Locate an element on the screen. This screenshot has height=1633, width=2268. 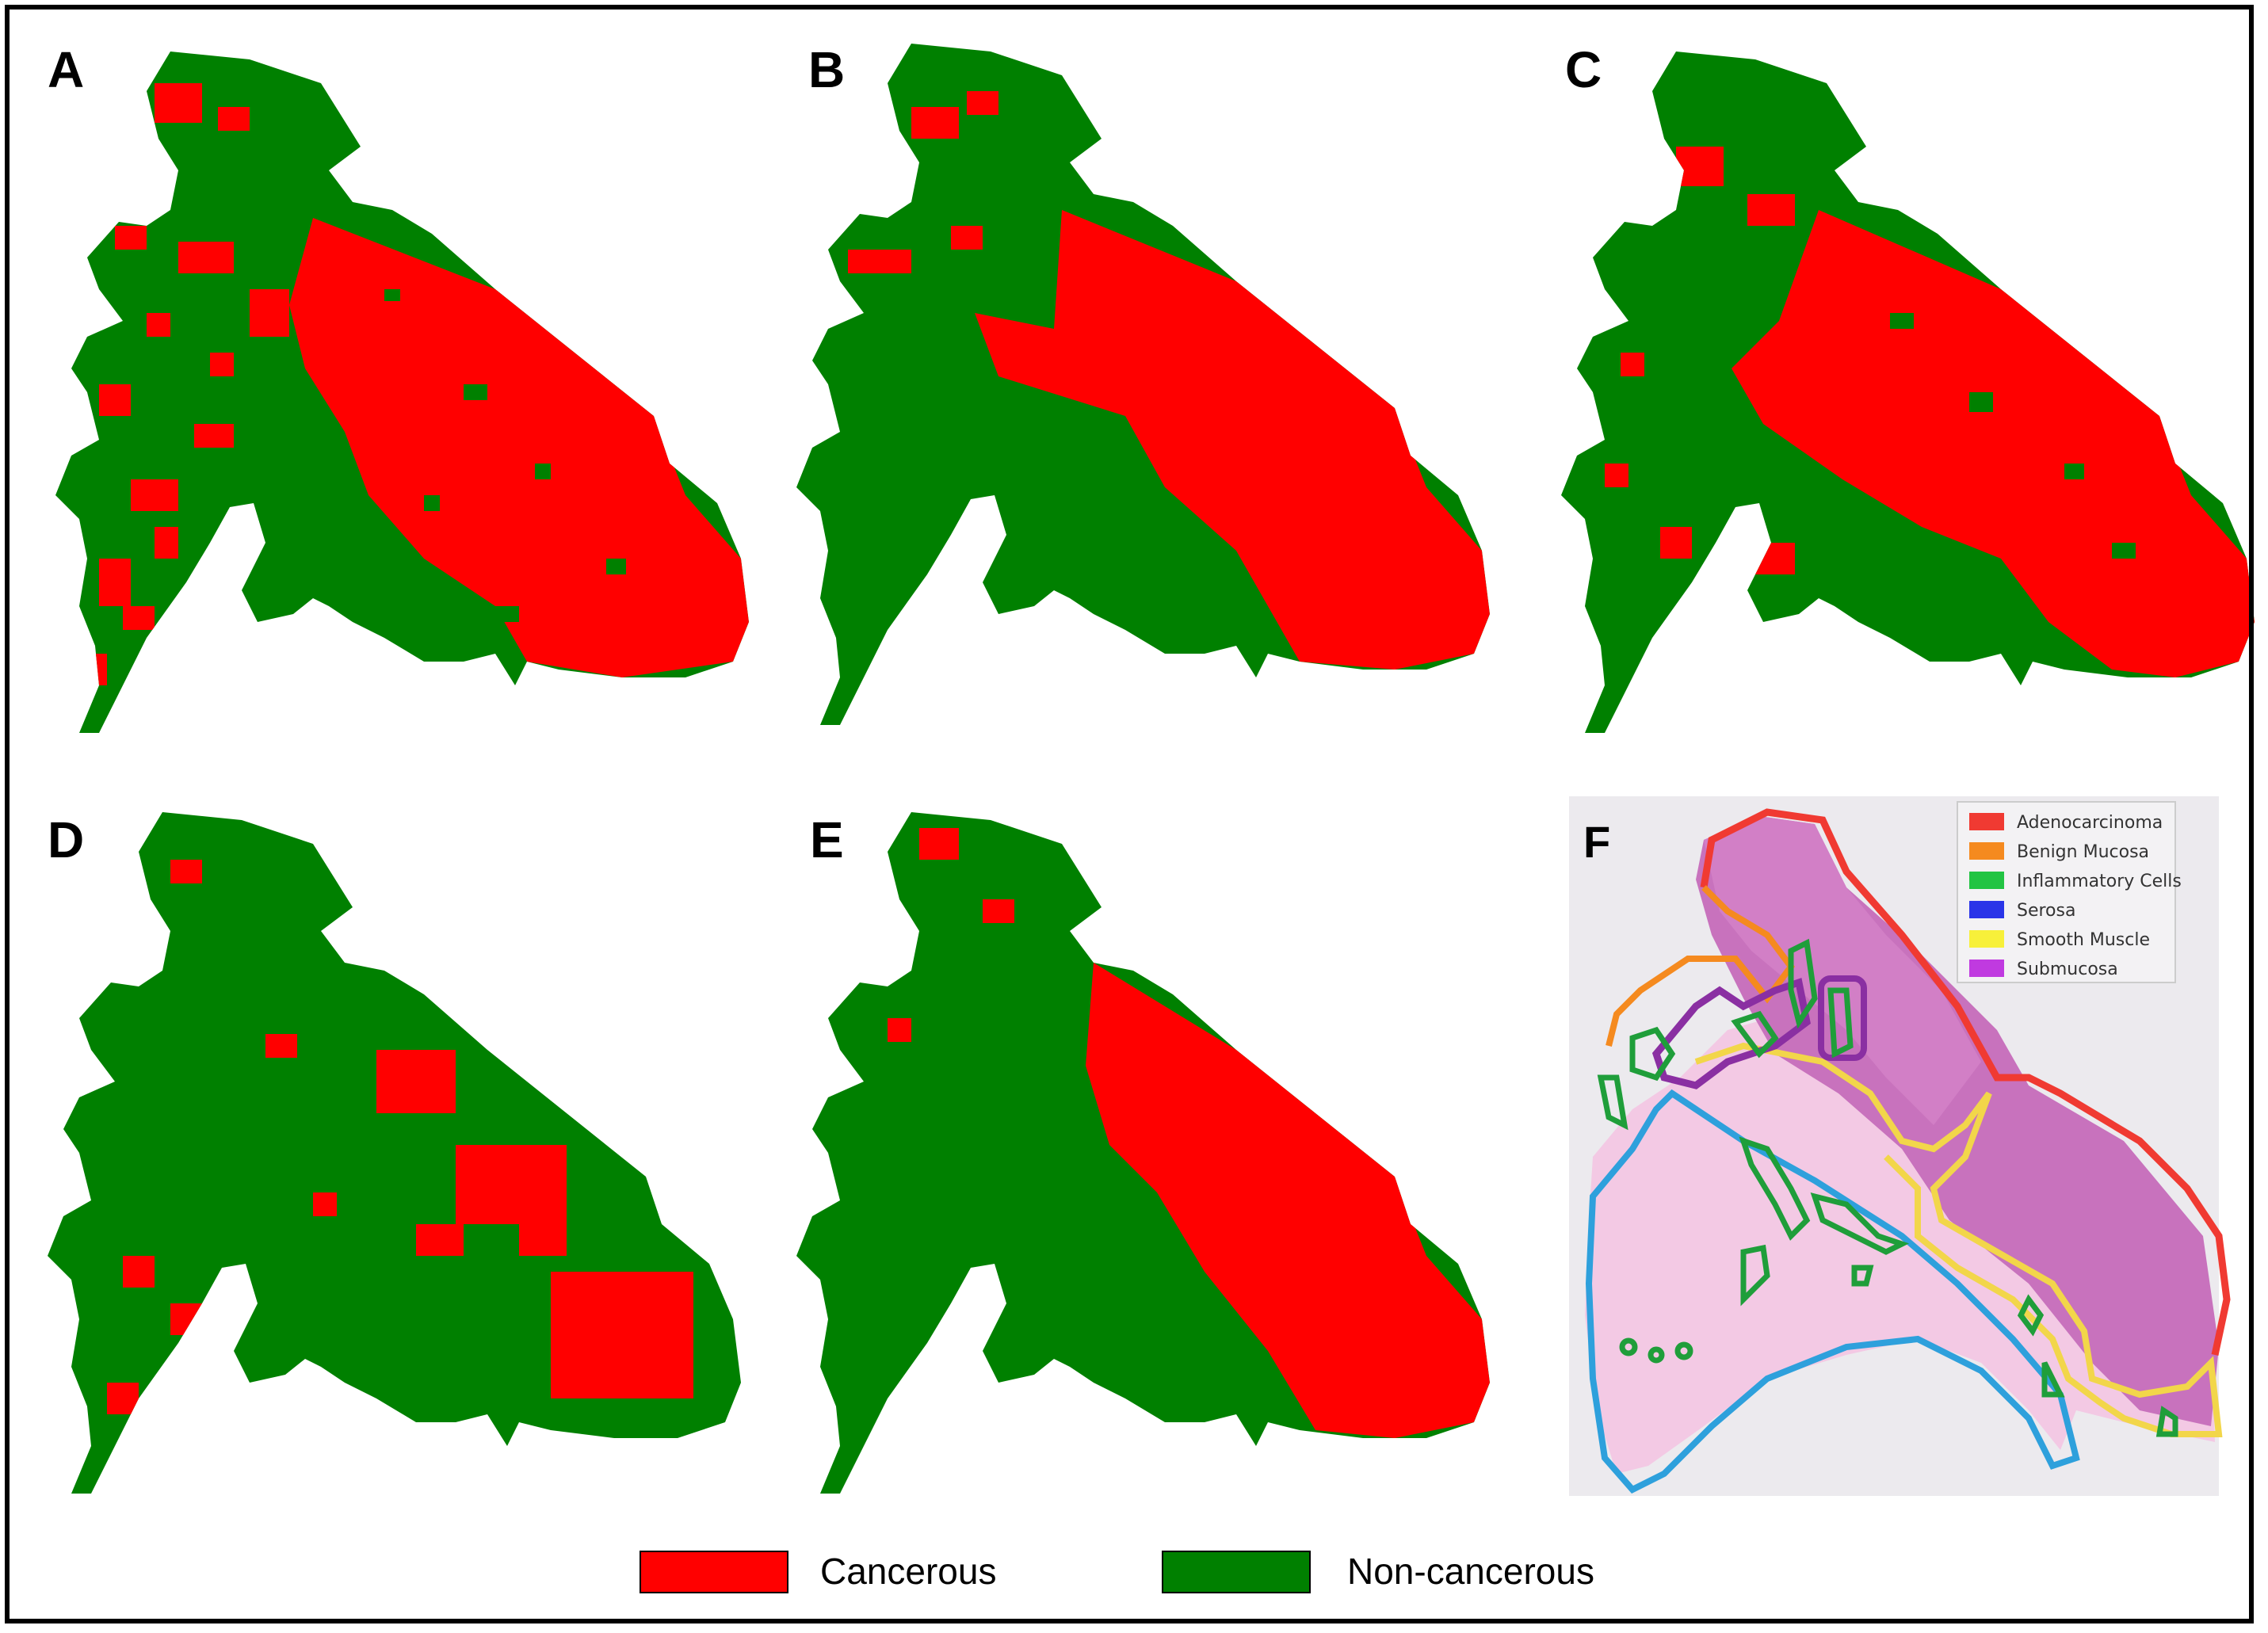
panel-a is located at coordinates (402, 392).